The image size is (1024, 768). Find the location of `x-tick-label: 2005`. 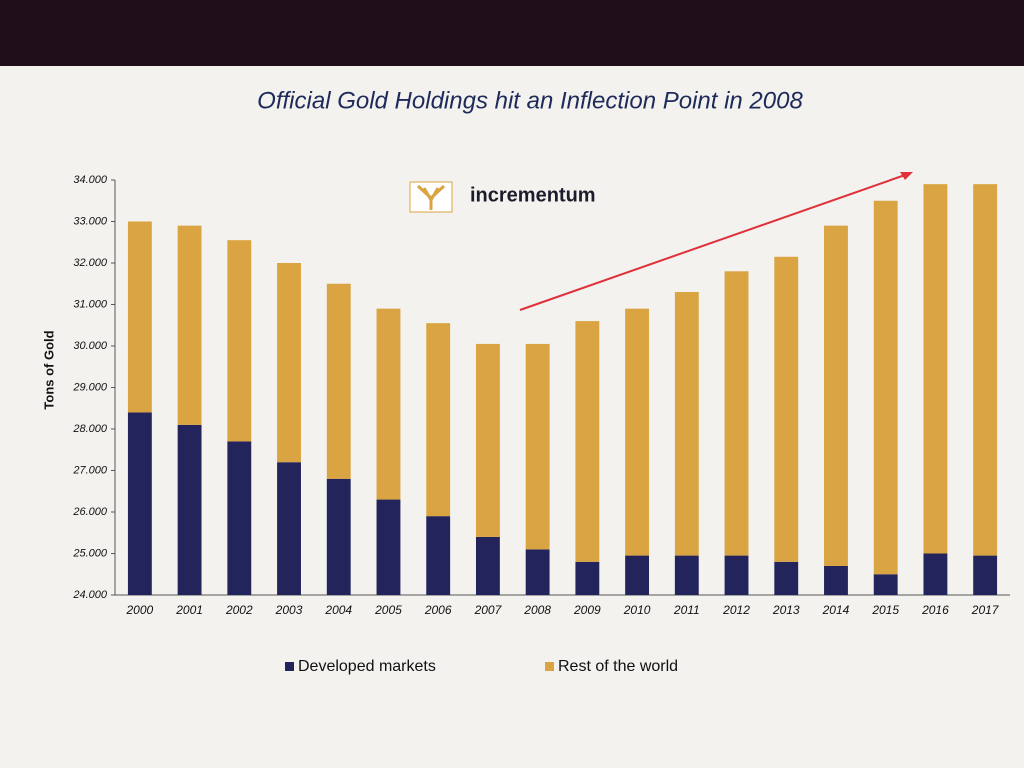

x-tick-label: 2005 is located at coordinates (388, 610).